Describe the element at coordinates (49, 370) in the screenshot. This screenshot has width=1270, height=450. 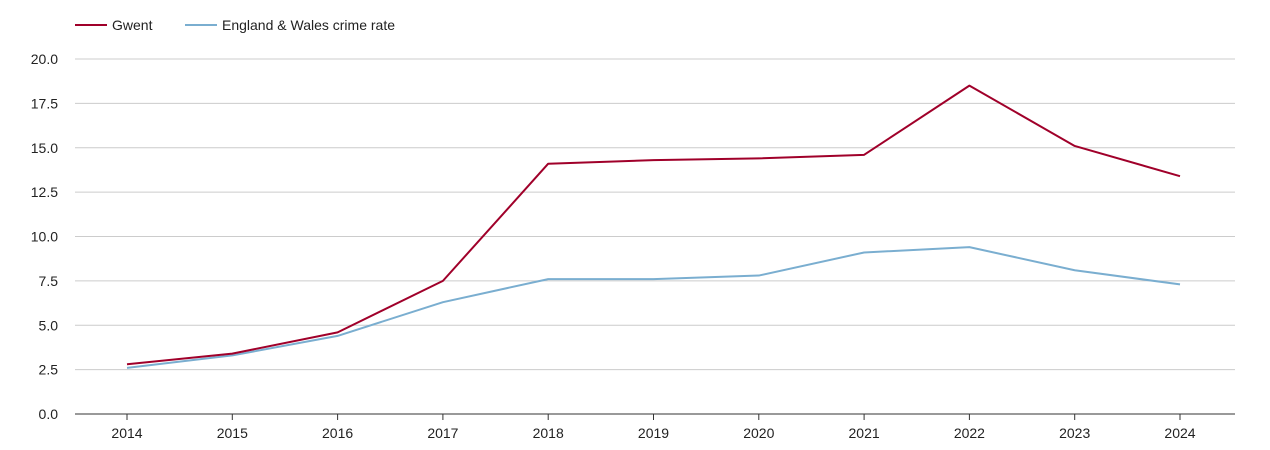
I see `y-tick-label: 2.5` at that location.